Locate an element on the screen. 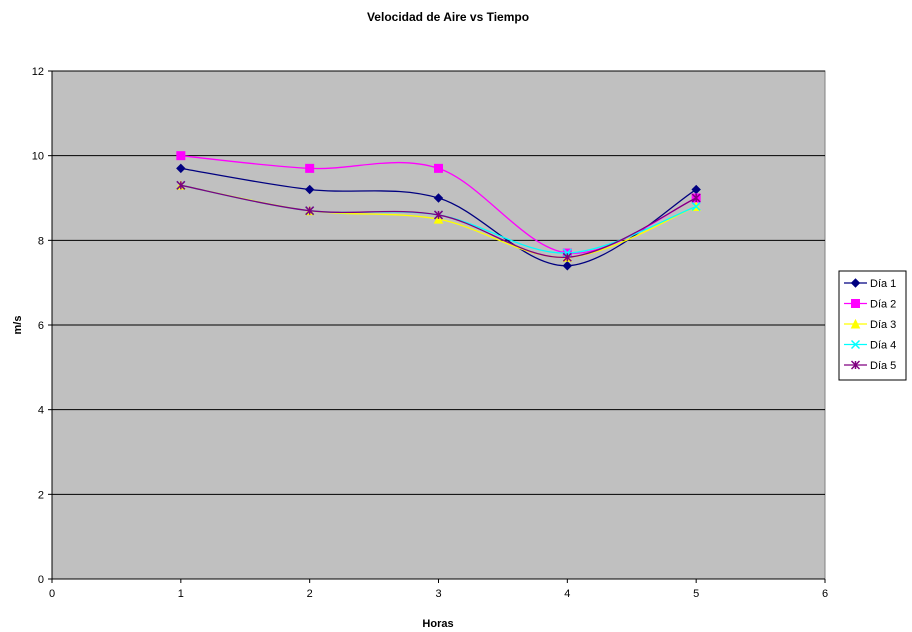 Image resolution: width=912 pixels, height=632 pixels. x-tick-label: 1 is located at coordinates (181, 594).